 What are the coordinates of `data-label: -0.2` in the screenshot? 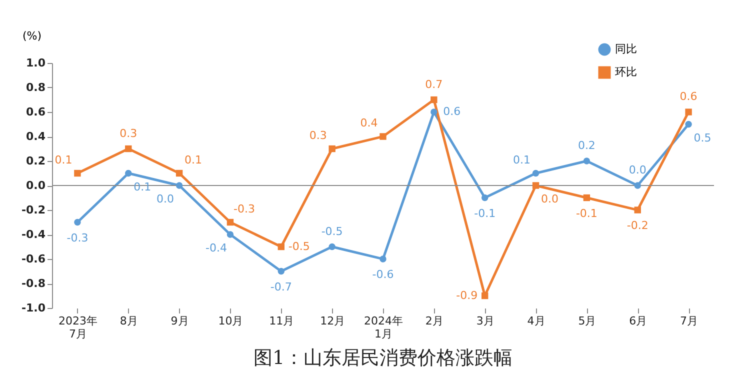 It's located at (637, 225).